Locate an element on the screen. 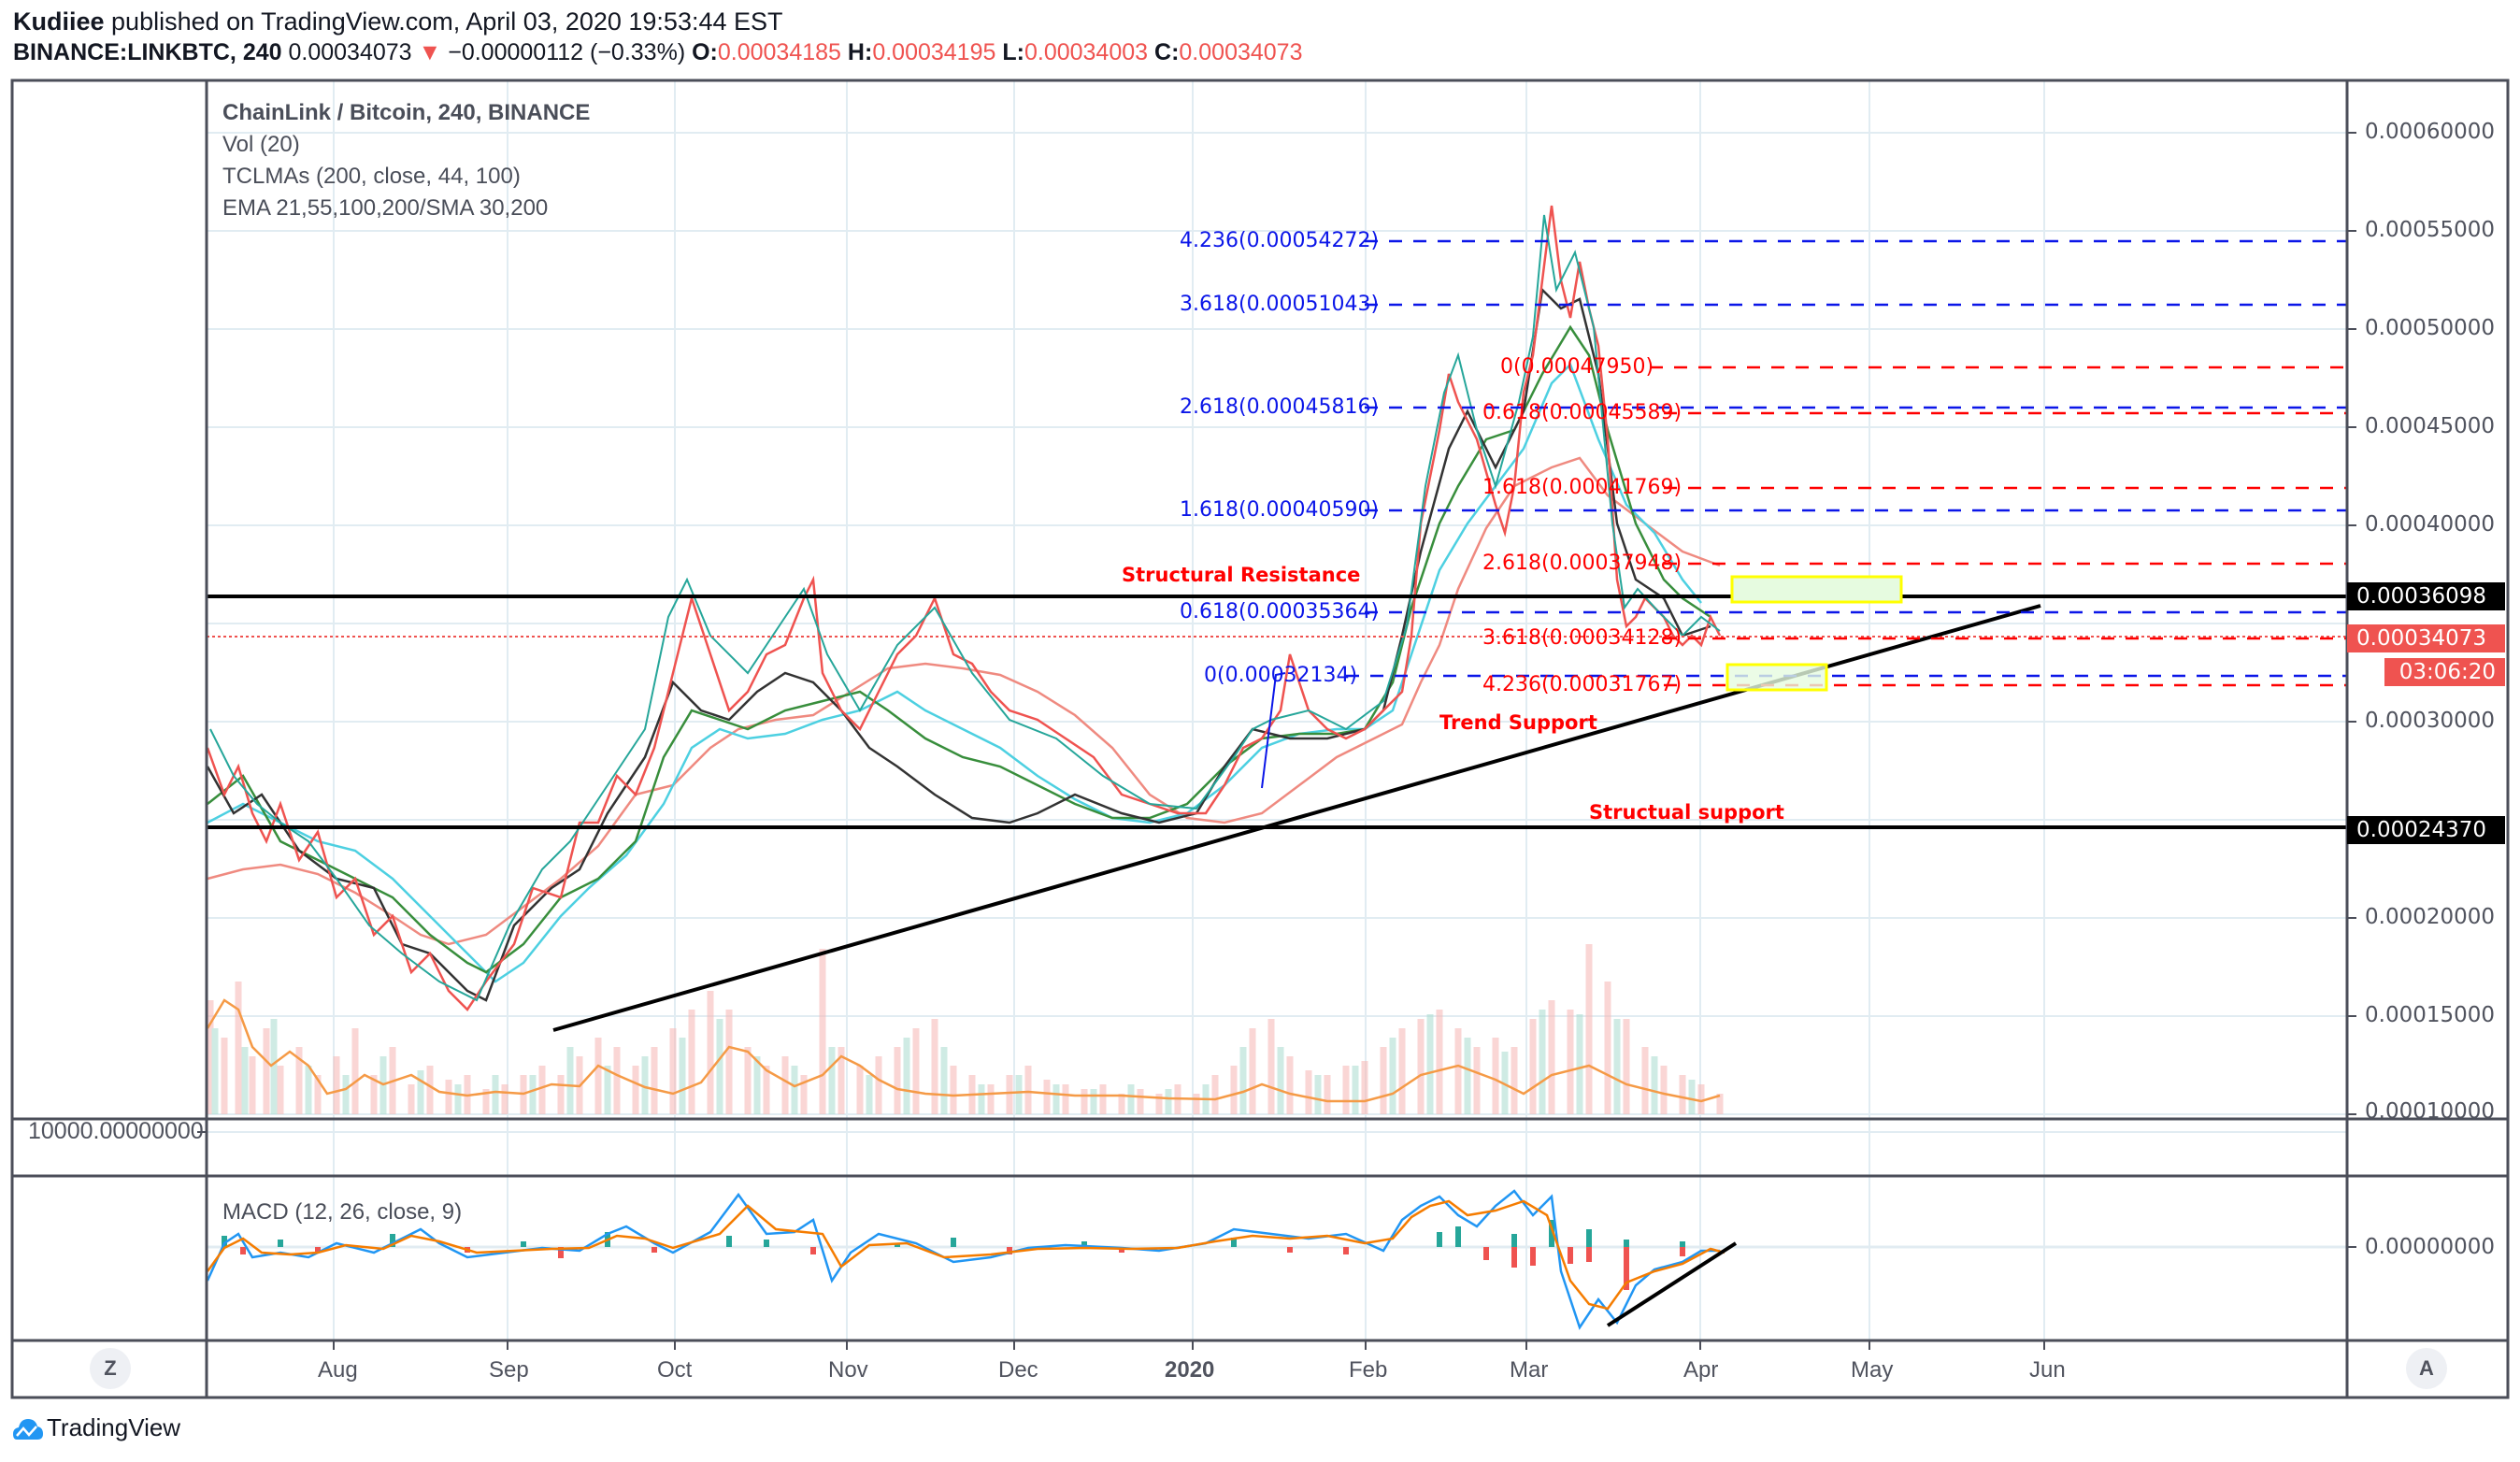 The height and width of the screenshot is (1462, 2520). price-tick: 0.00045000 is located at coordinates (2430, 426).